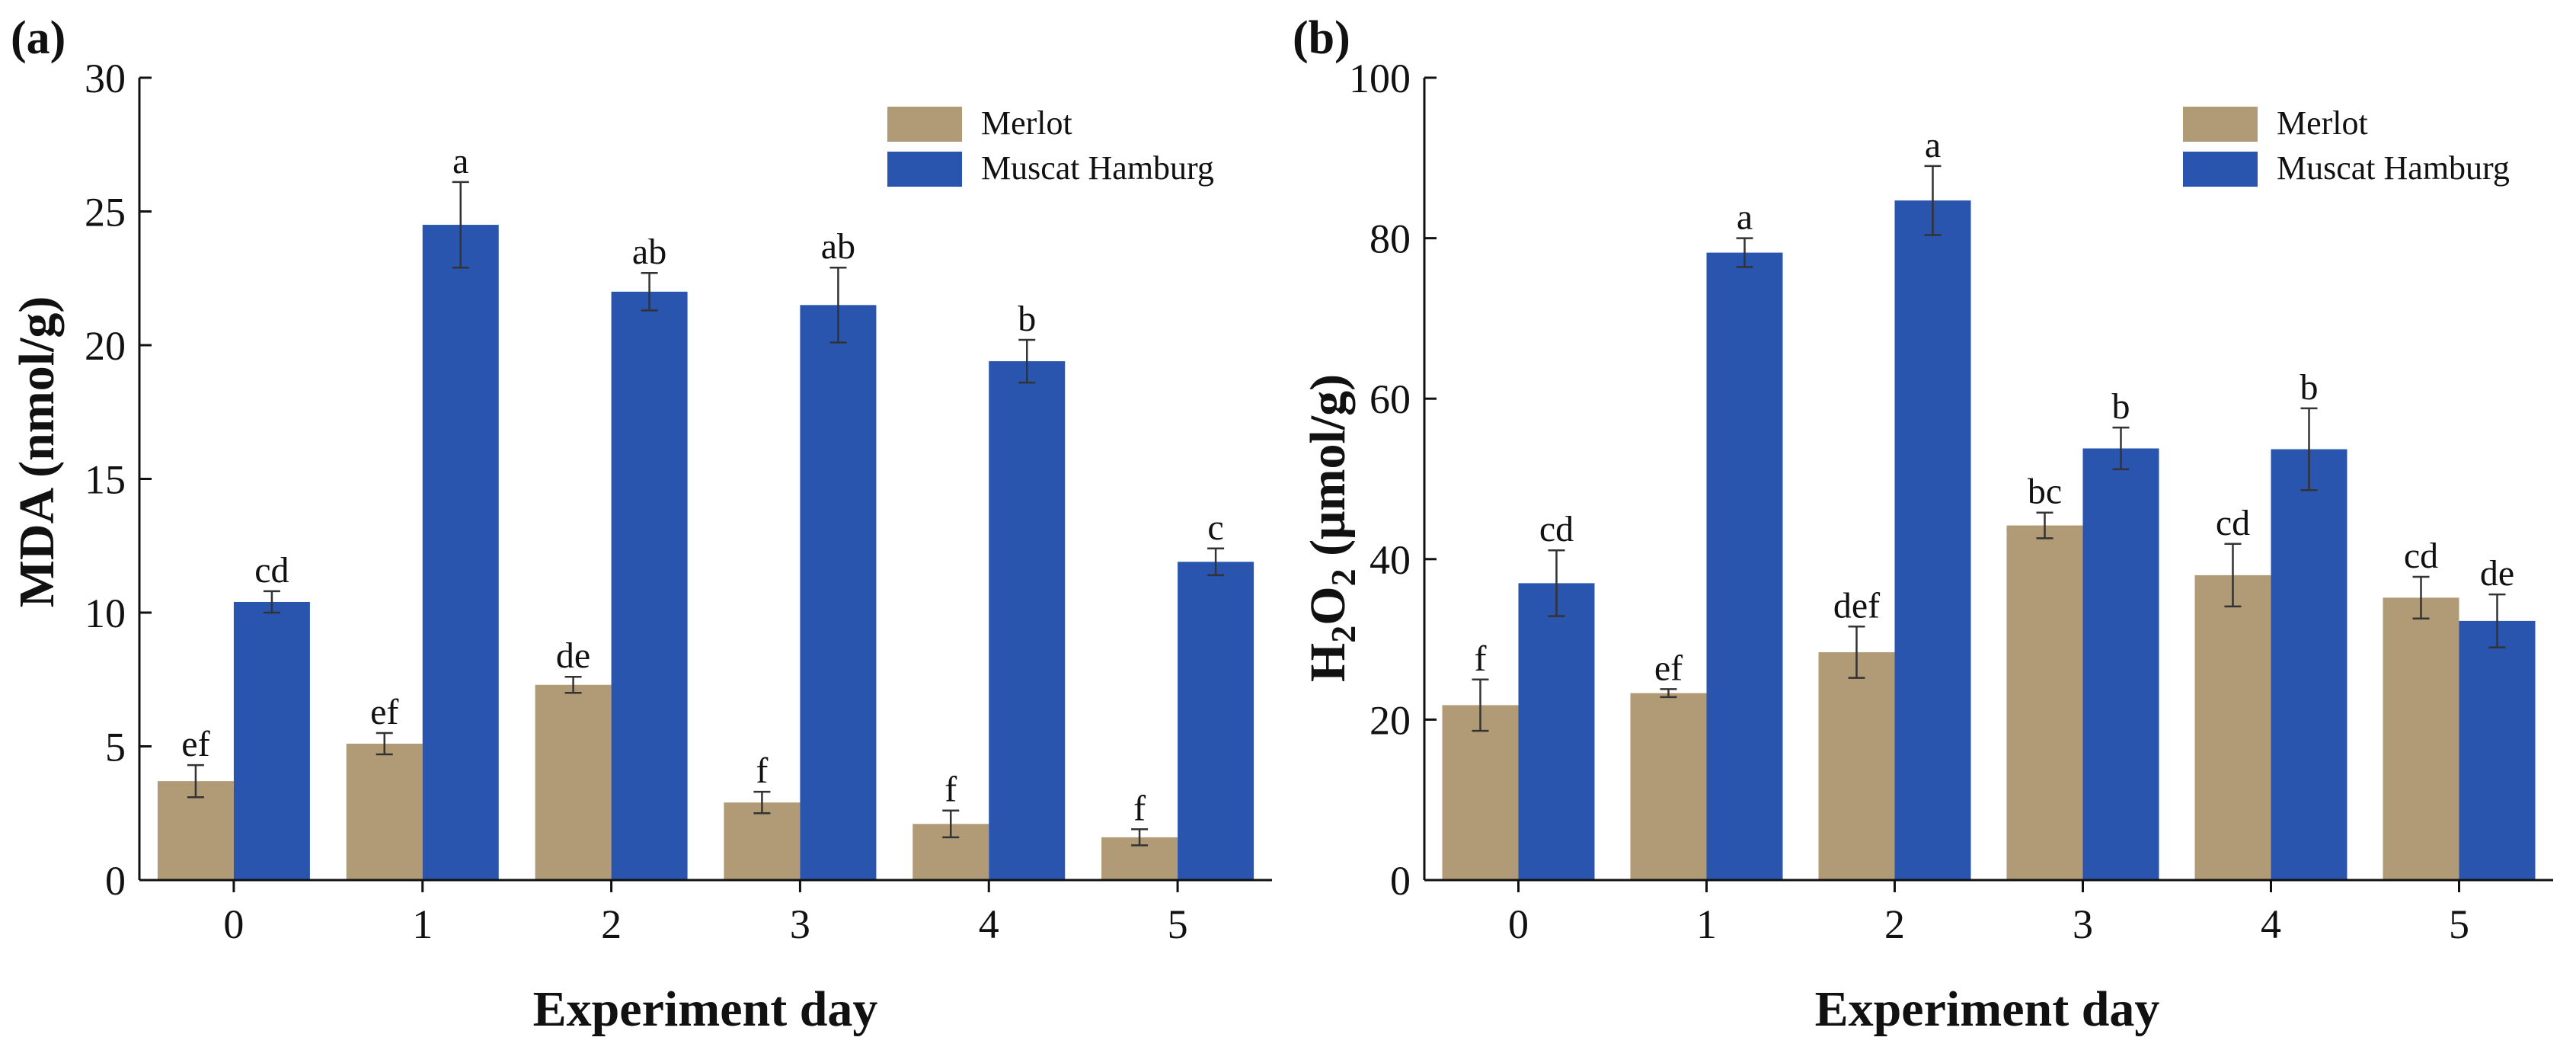  Describe the element at coordinates (2497, 573) in the screenshot. I see `significance-letter-muscat: de` at that location.